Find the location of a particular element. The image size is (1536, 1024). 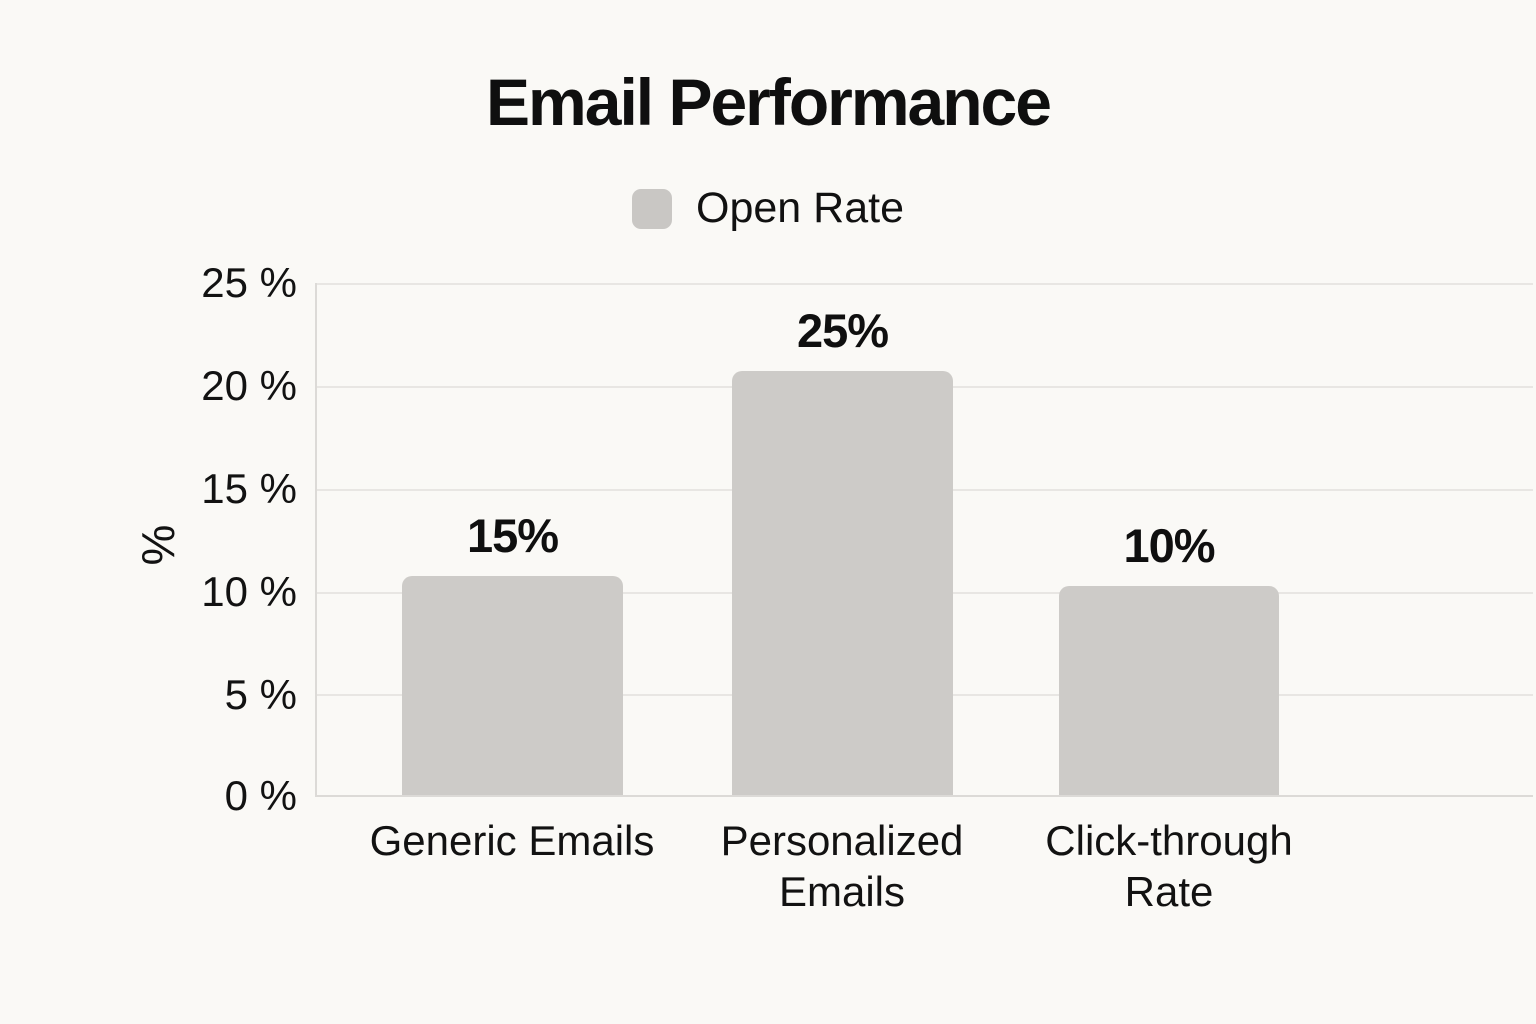

legend: Open Rate is located at coordinates (768, 208).